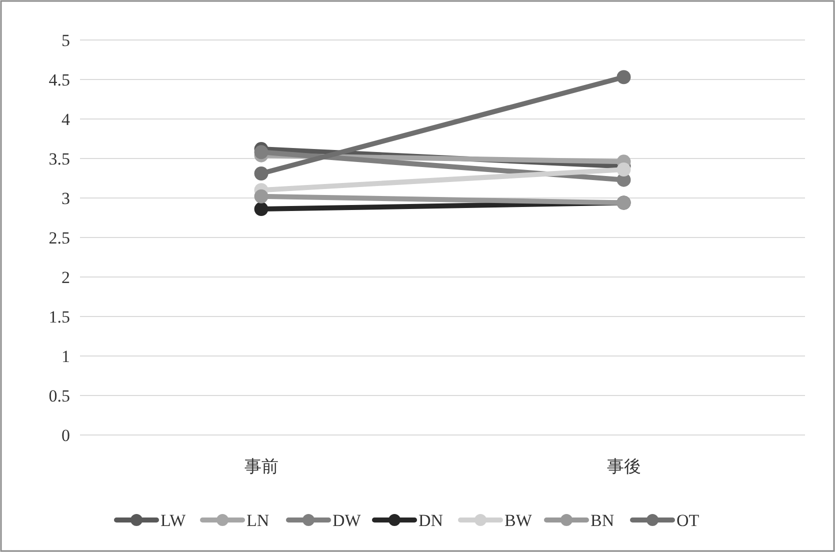 This screenshot has width=835, height=552. Describe the element at coordinates (347, 520) in the screenshot. I see `legend-label: DW` at that location.